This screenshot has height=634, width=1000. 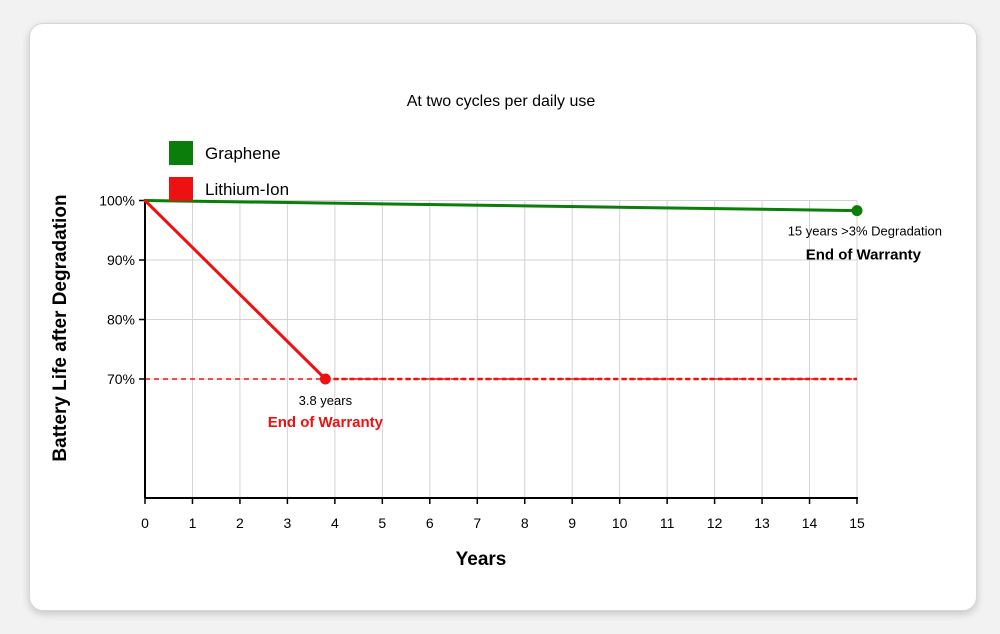 I want to click on x-tick-label-14: 14, so click(x=810, y=523).